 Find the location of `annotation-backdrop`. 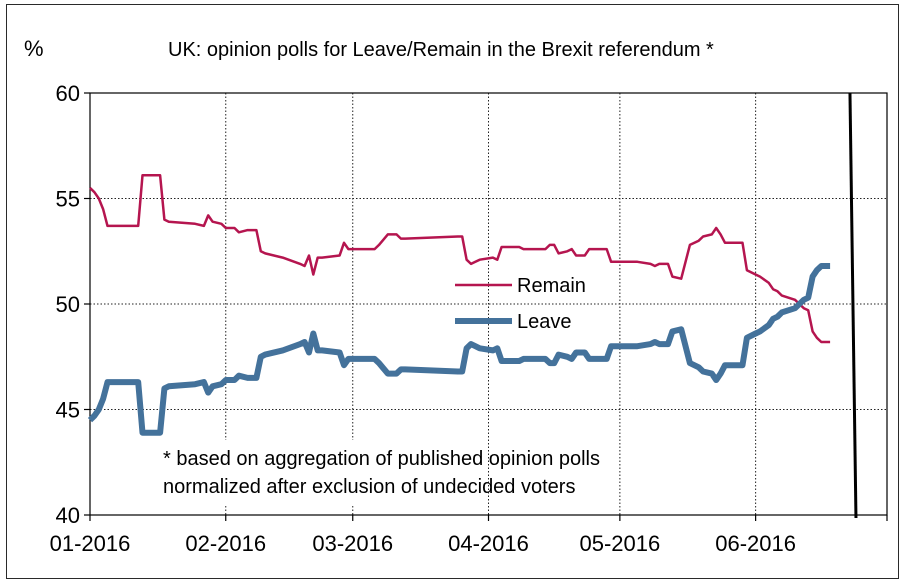

annotation-backdrop is located at coordinates (322, 472).